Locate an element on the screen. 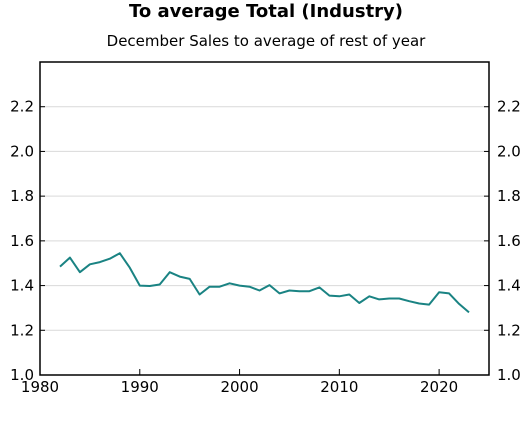  y-tick-label-right: 1.4 is located at coordinates (509, 286).